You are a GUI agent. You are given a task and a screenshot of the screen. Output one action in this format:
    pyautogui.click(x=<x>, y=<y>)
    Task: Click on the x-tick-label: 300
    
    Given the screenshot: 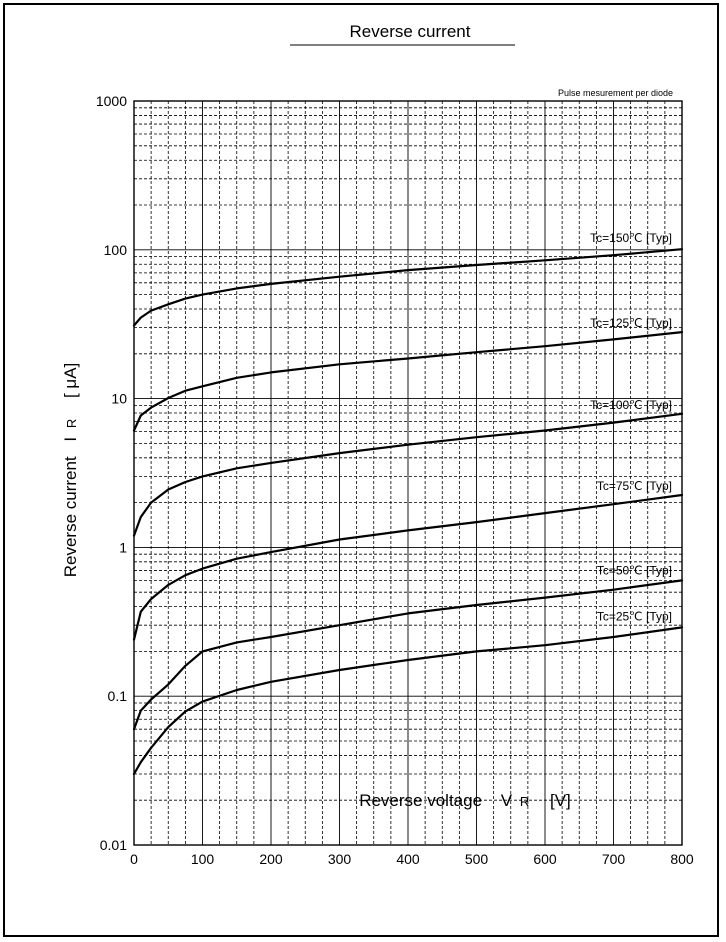 What is the action you would take?
    pyautogui.click(x=340, y=859)
    